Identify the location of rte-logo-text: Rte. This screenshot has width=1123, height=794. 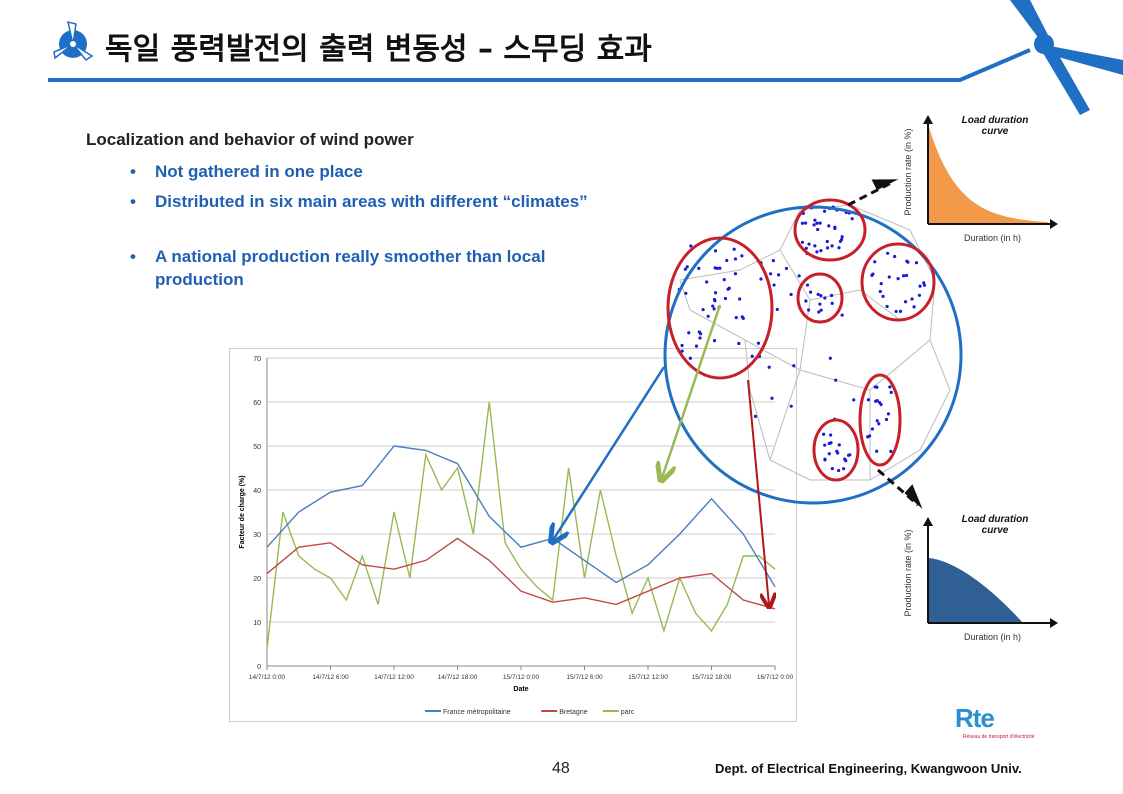
(975, 718).